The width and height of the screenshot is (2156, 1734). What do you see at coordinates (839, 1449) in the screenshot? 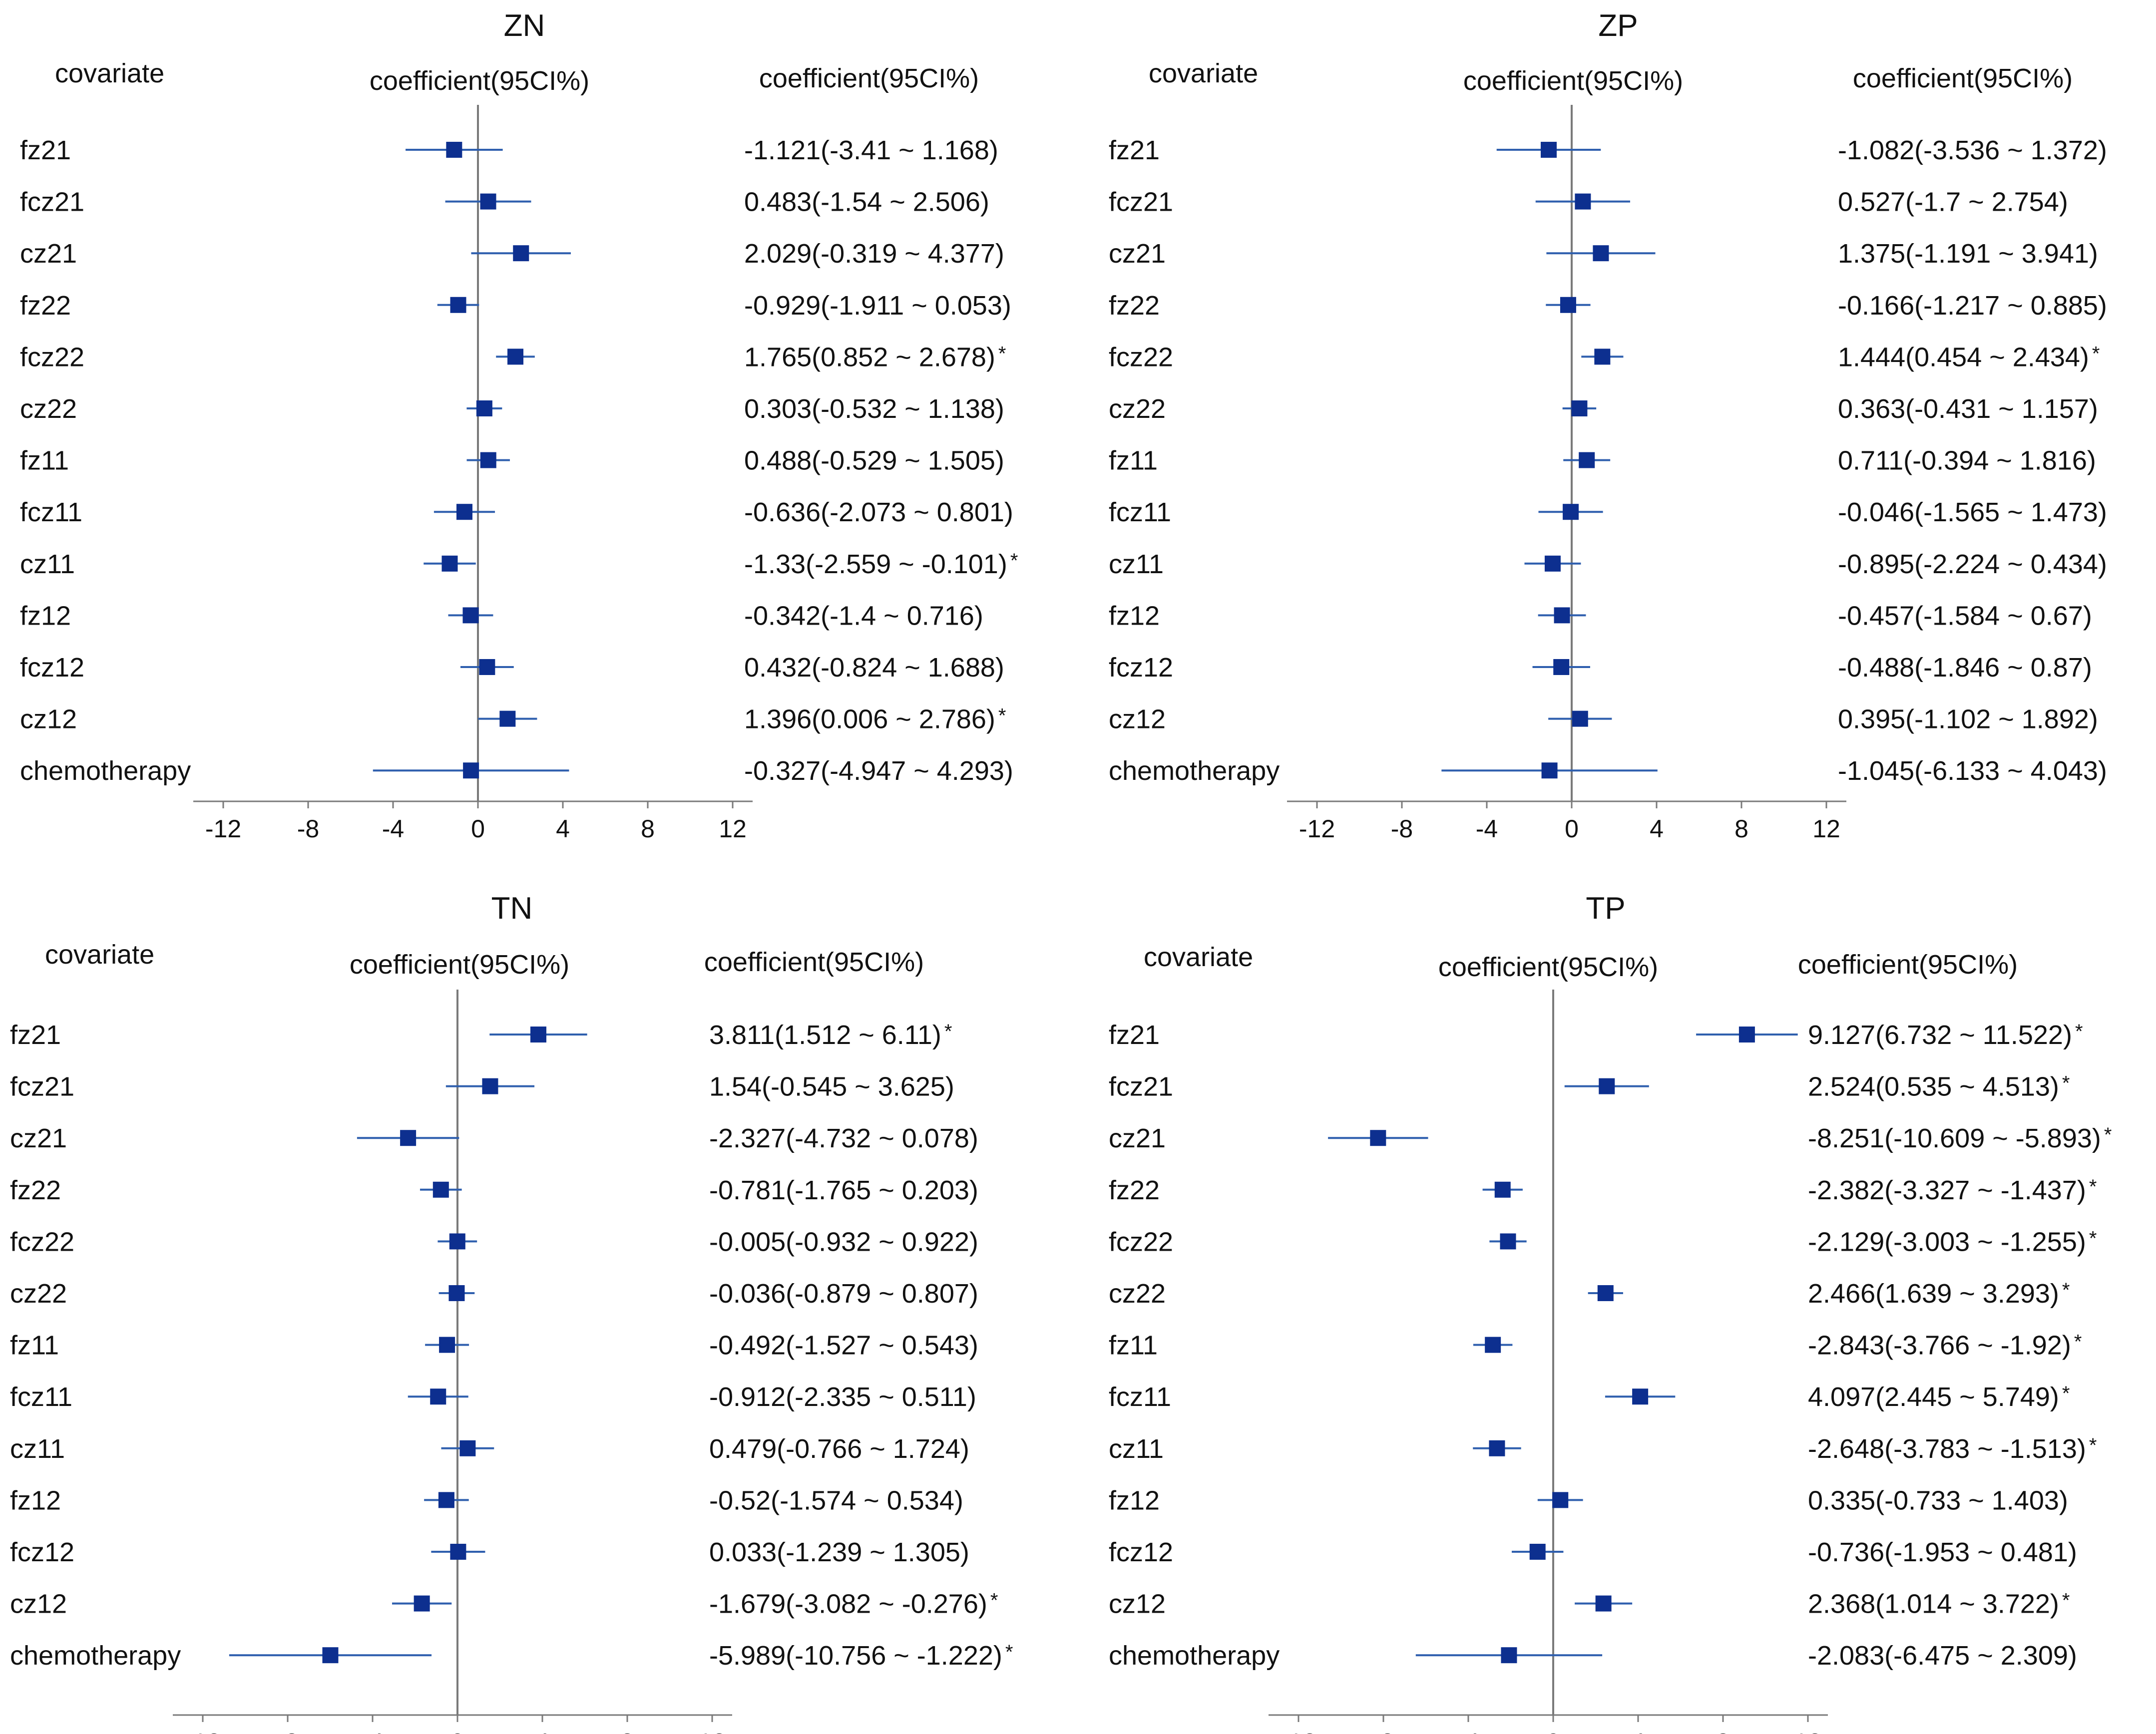
I see `tn-coefficient-label: 0.479(-0.766 ~ 1.724)` at bounding box center [839, 1449].